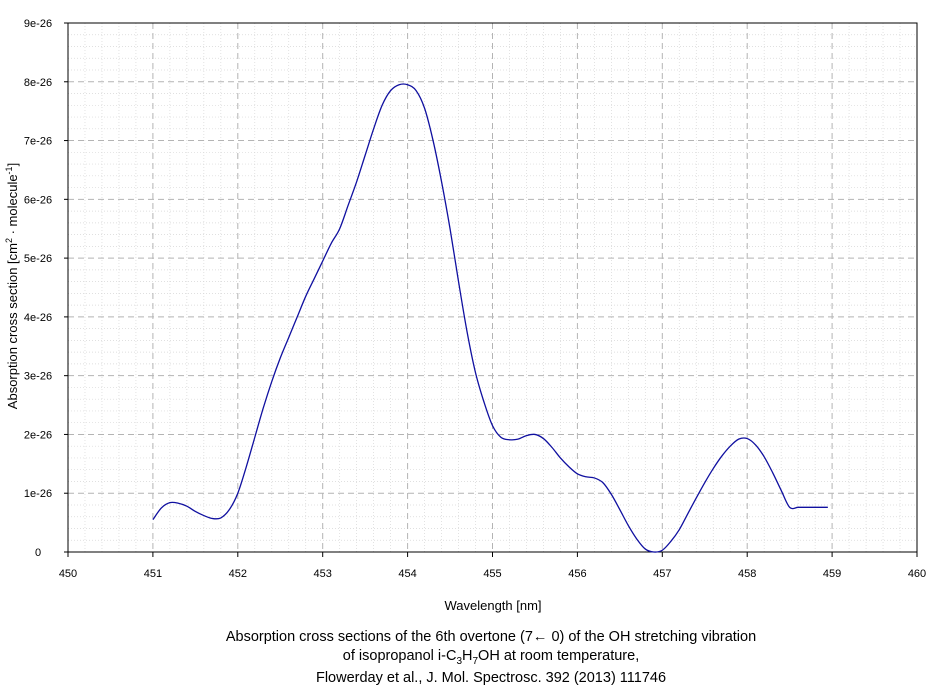  What do you see at coordinates (38, 377) in the screenshot?
I see `y-tick-label: 3e-26` at bounding box center [38, 377].